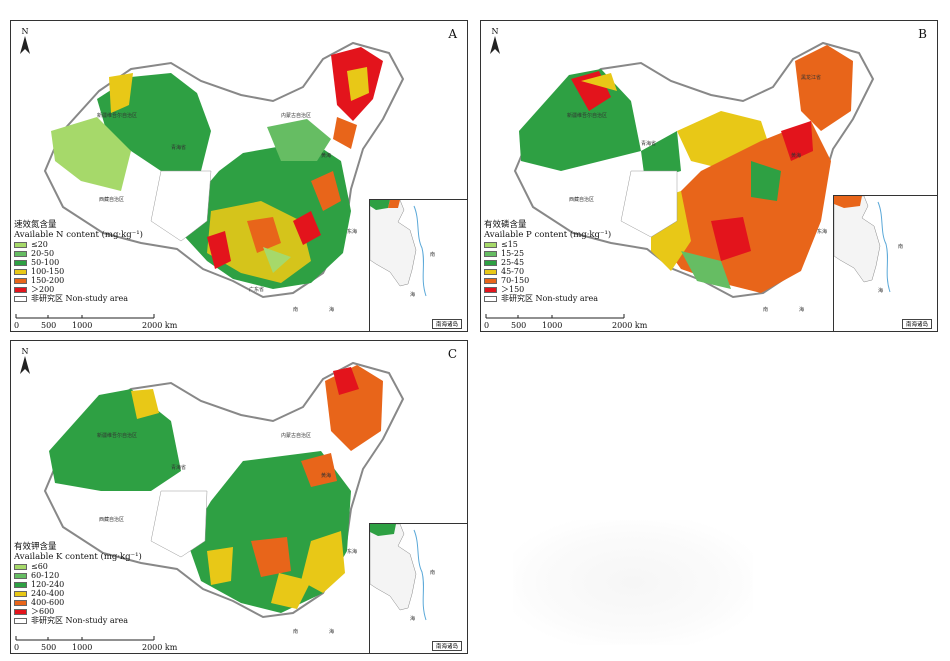  Describe the element at coordinates (331, 309) in the screenshot. I see `sea-label-south-2: 海` at that location.